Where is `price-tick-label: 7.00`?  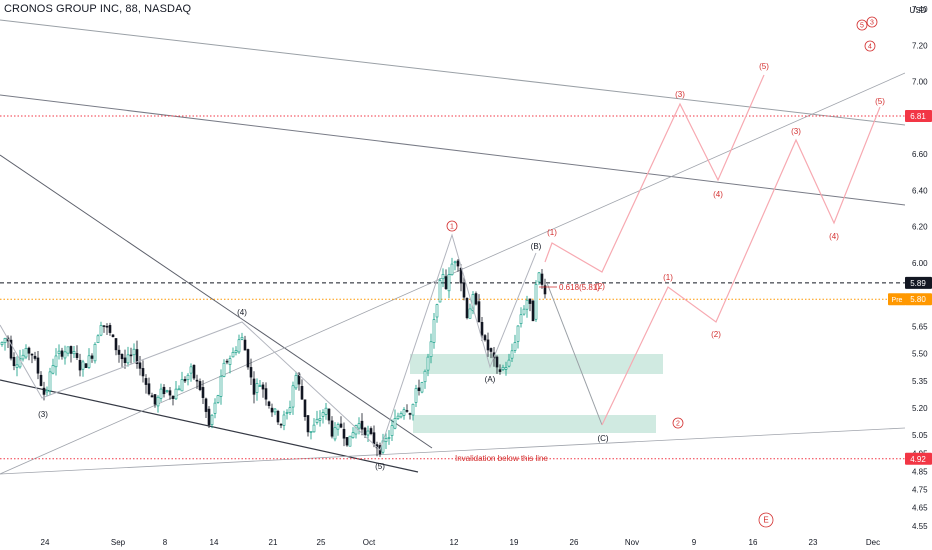
price-tick-label: 7.00 is located at coordinates (920, 82).